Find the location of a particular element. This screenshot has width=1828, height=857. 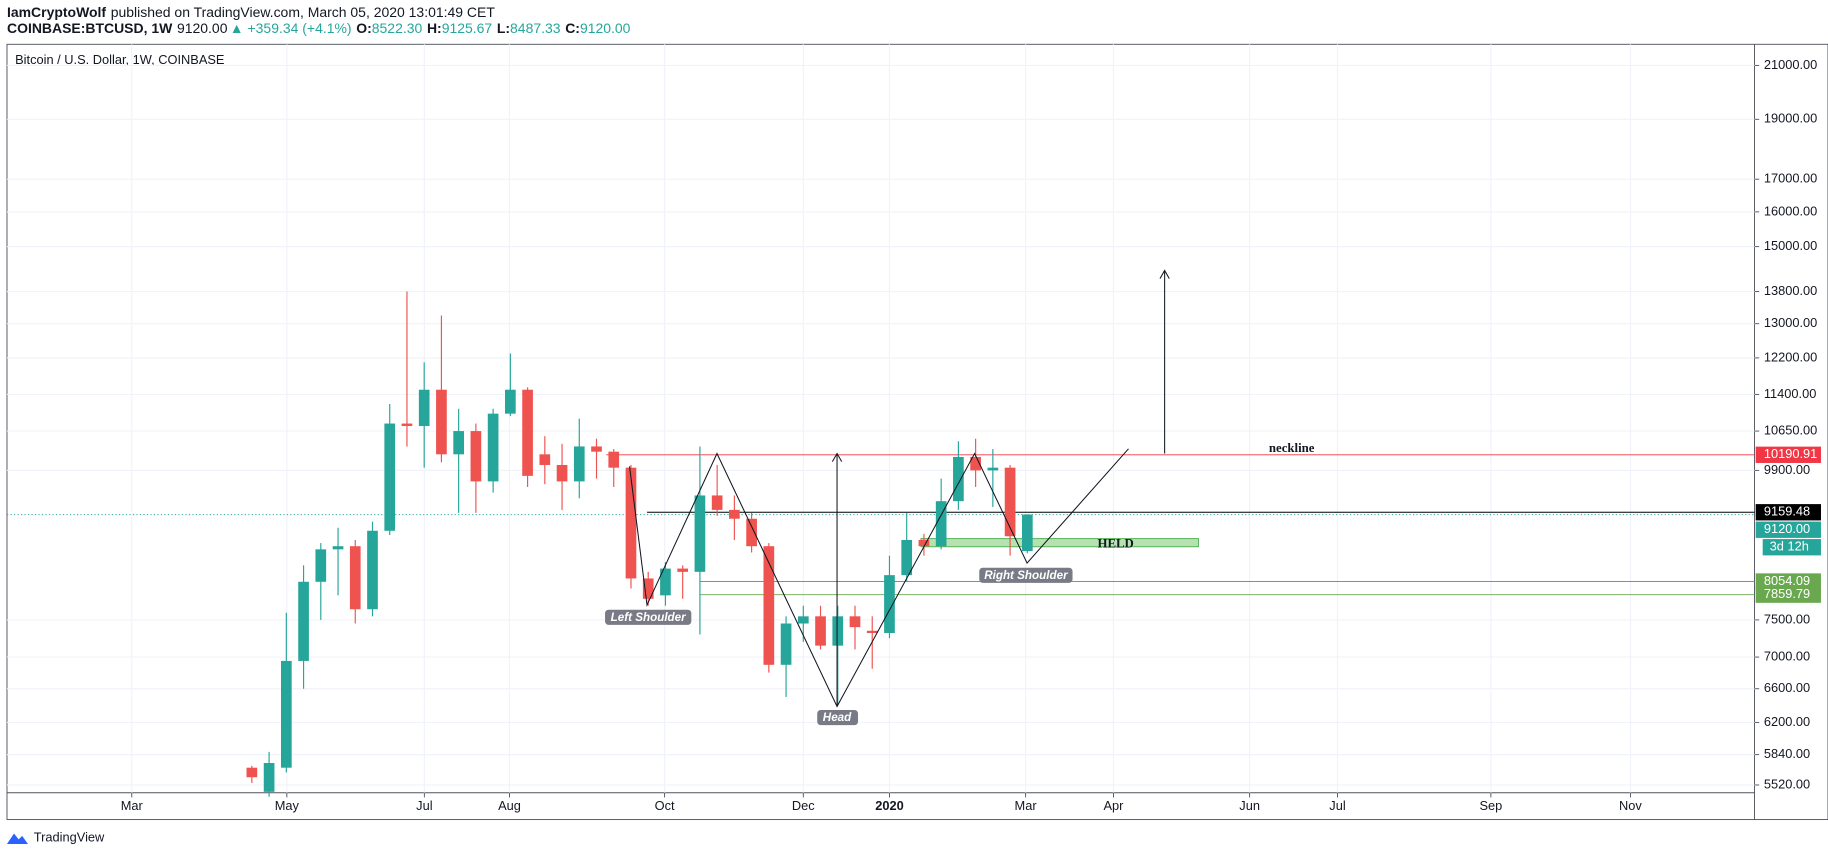

x-tick-label: May is located at coordinates (287, 805).